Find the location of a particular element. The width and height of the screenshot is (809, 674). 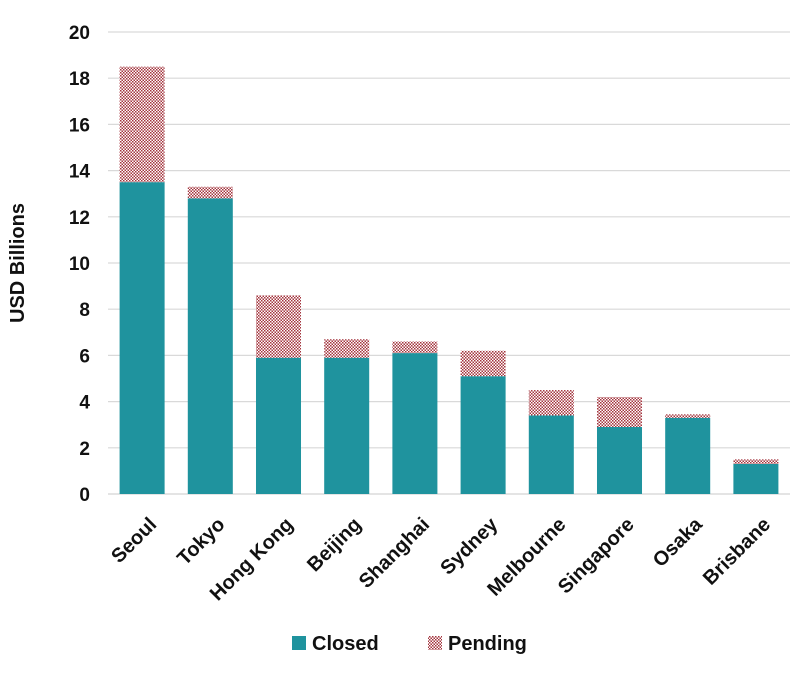

bar-pending-seoul is located at coordinates (142, 124).